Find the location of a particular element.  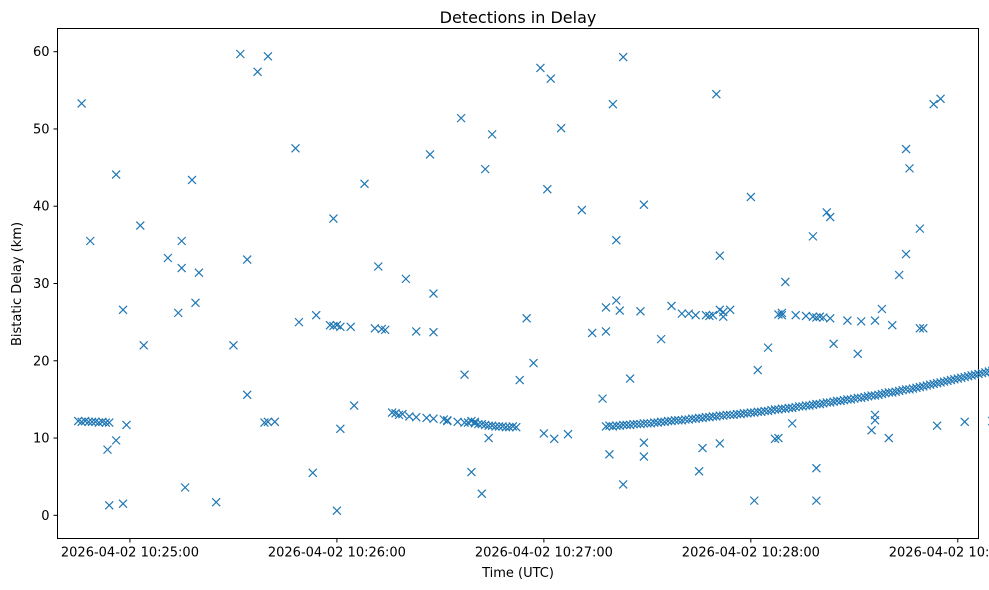

x-tick-label: 2026-04-02 10:29:00 is located at coordinates (939, 553).